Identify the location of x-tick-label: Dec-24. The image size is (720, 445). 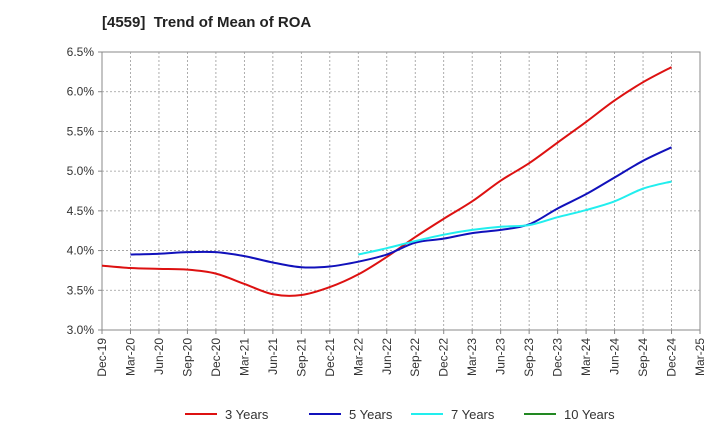
(672, 357).